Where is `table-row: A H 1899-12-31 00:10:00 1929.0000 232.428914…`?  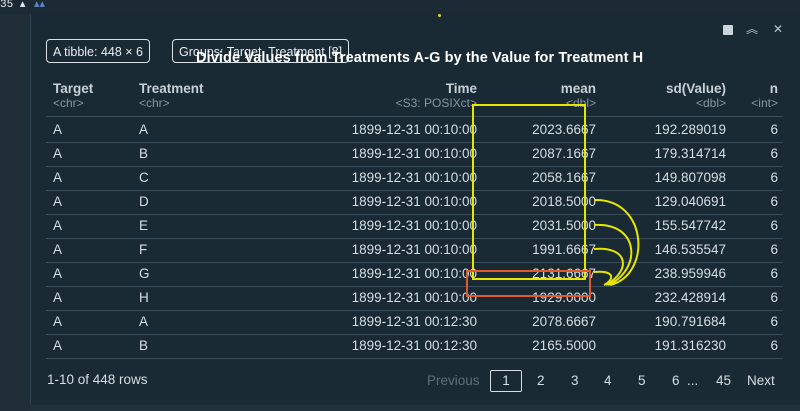
table-row: A H 1899-12-31 00:10:00 1929.0000 232.428914… is located at coordinates (415, 298).